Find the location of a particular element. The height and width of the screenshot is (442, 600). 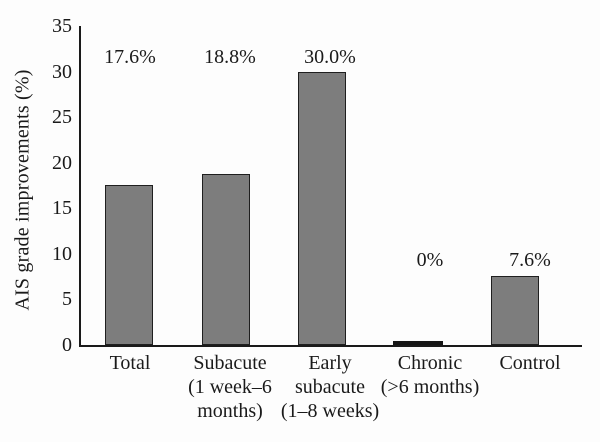

y-tick-label: 25 is located at coordinates (62, 117).